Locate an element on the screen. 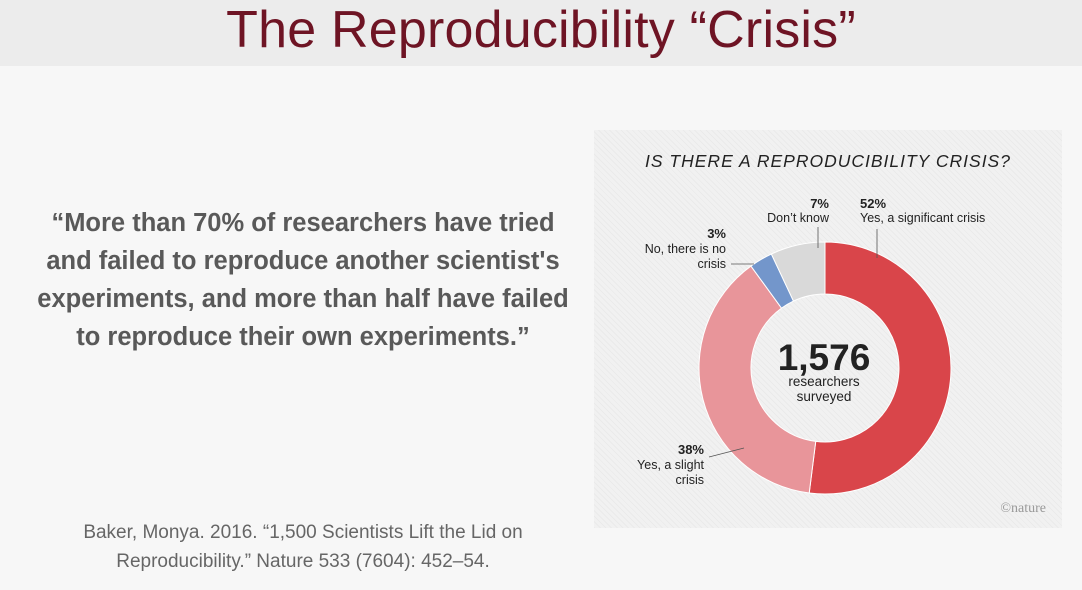 The image size is (1082, 590). donut-slices is located at coordinates (825, 368).